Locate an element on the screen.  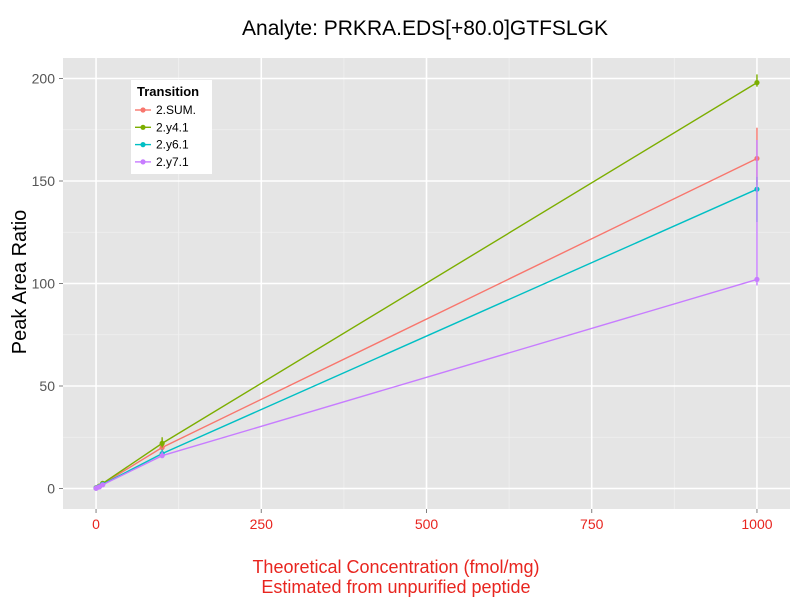
y-tick-label: 0 is located at coordinates (51, 489).